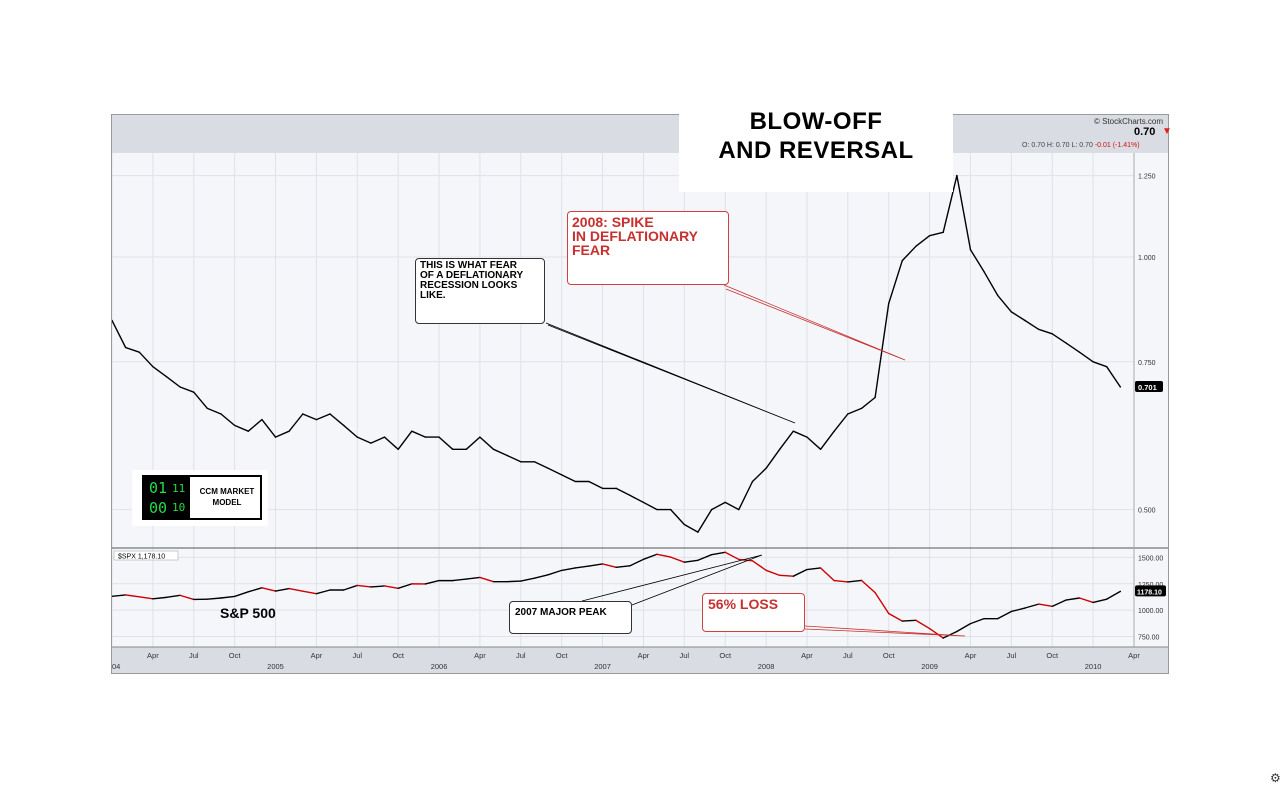  I want to click on spx-last-value-label: 1178.10, so click(1149, 592).